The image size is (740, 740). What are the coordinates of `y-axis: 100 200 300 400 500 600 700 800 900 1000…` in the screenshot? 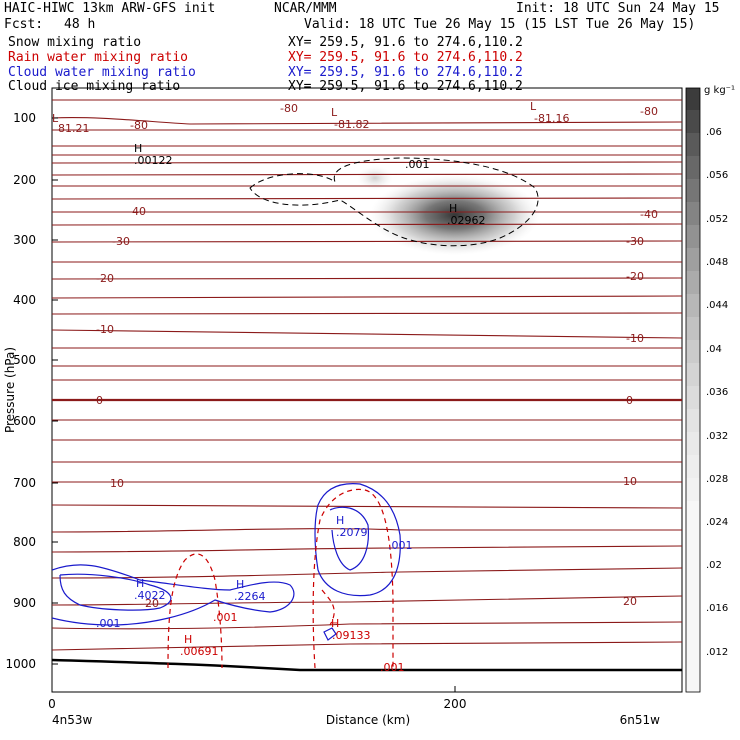 It's located at (30, 391).